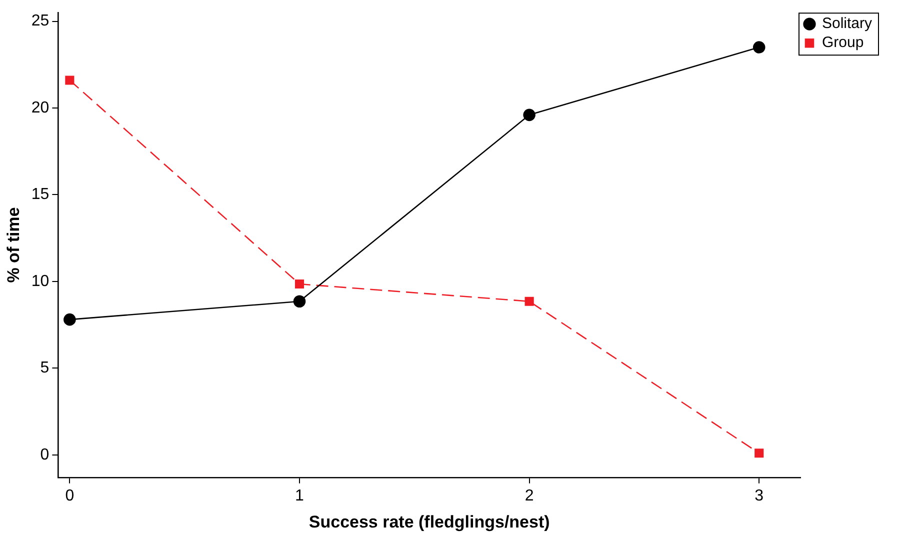 This screenshot has height=541, width=902. Describe the element at coordinates (429, 522) in the screenshot. I see `x-axis-title: Success rate (fledglings/nest)` at that location.